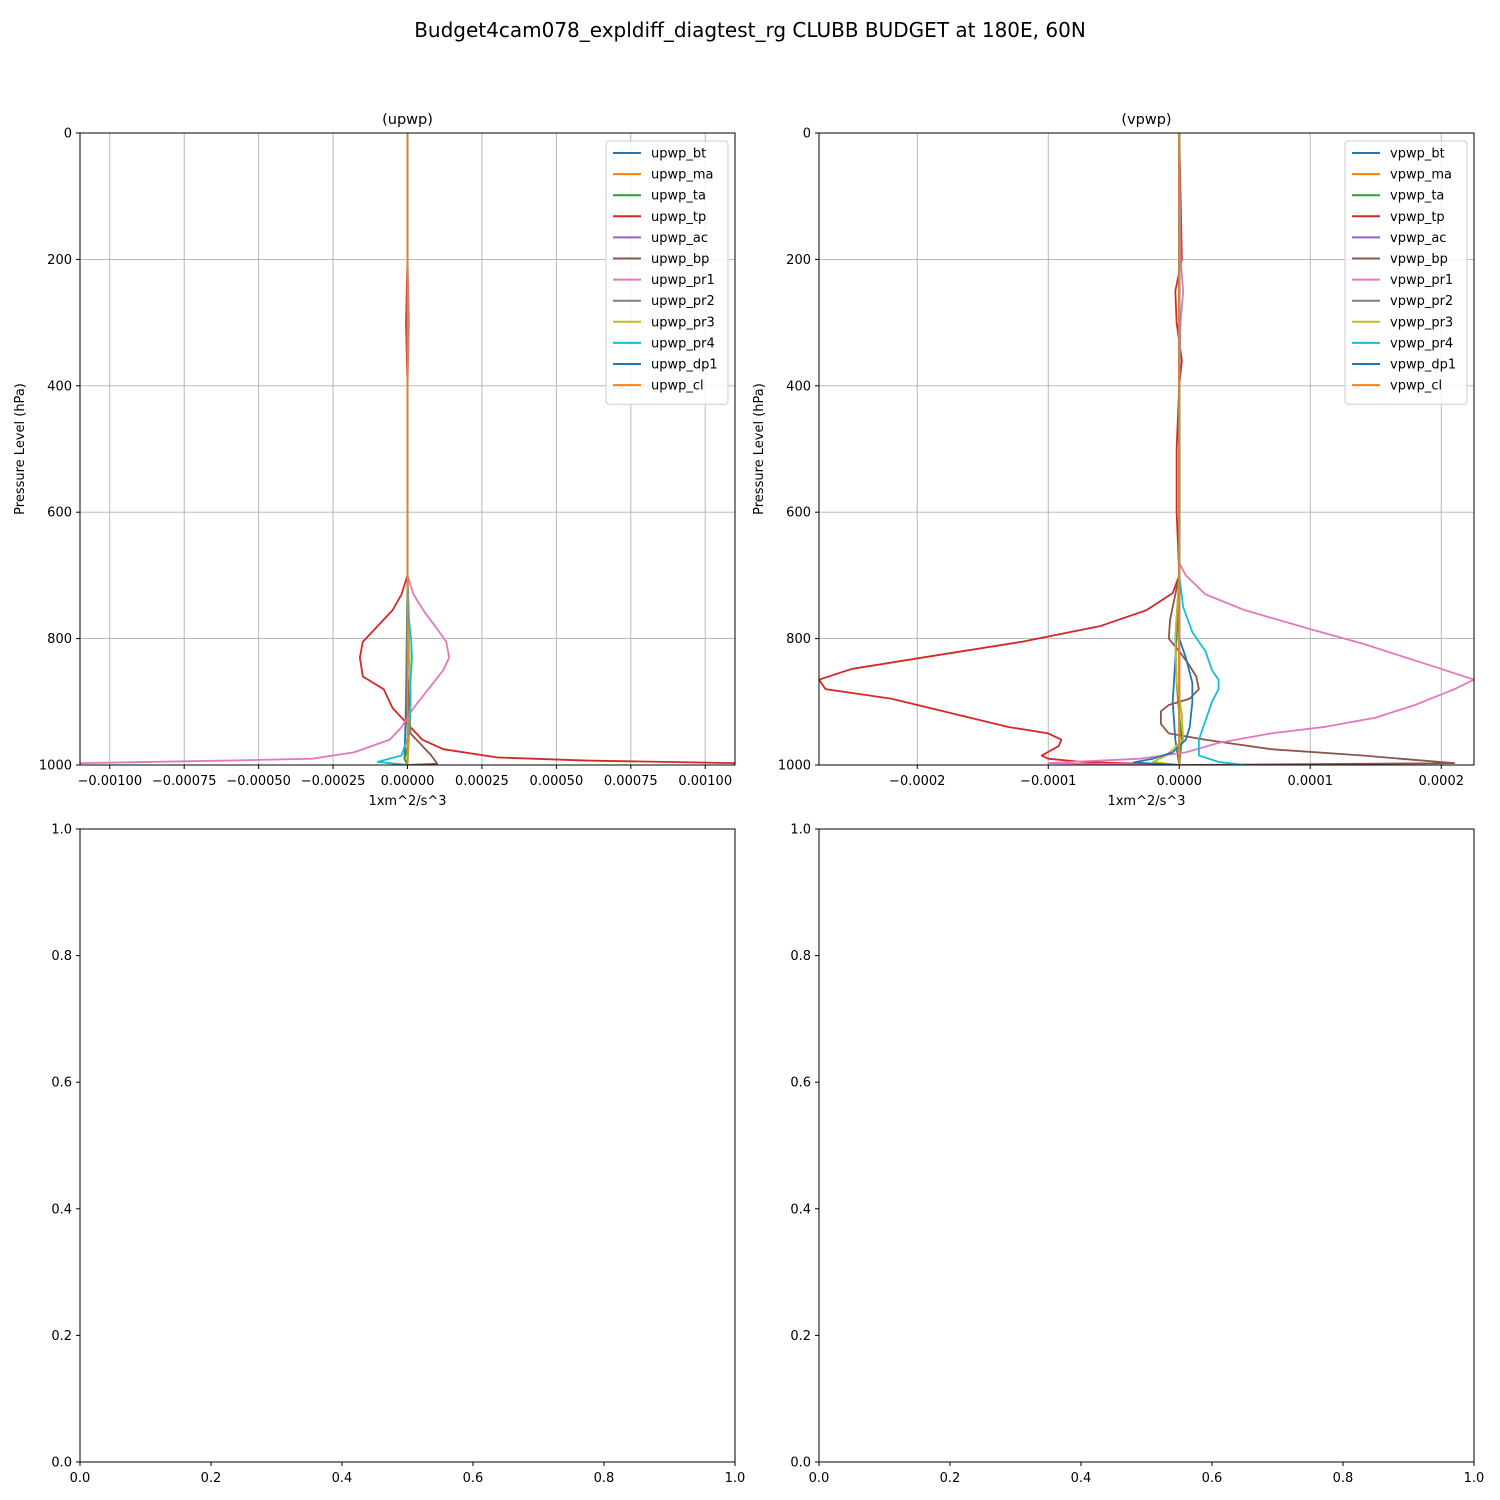 The height and width of the screenshot is (1500, 1500). What do you see at coordinates (658, 386) in the screenshot?
I see `legend-item: upwp_cl` at bounding box center [658, 386].